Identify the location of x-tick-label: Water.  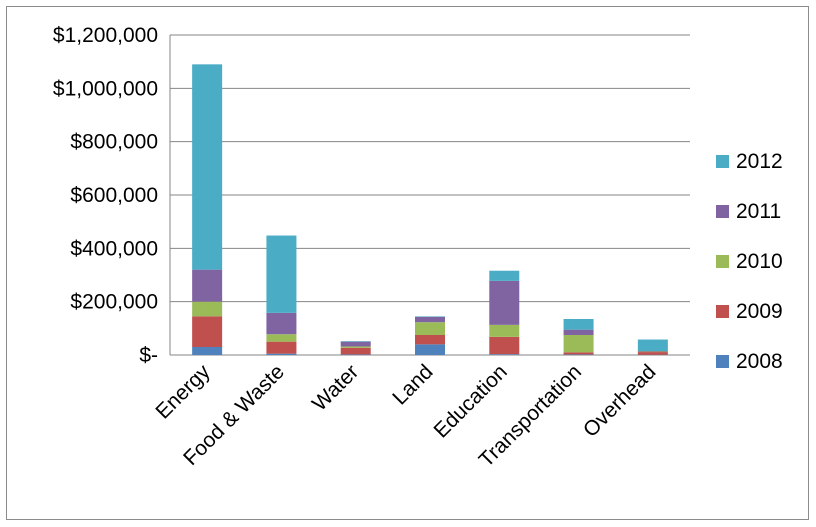
(335, 387).